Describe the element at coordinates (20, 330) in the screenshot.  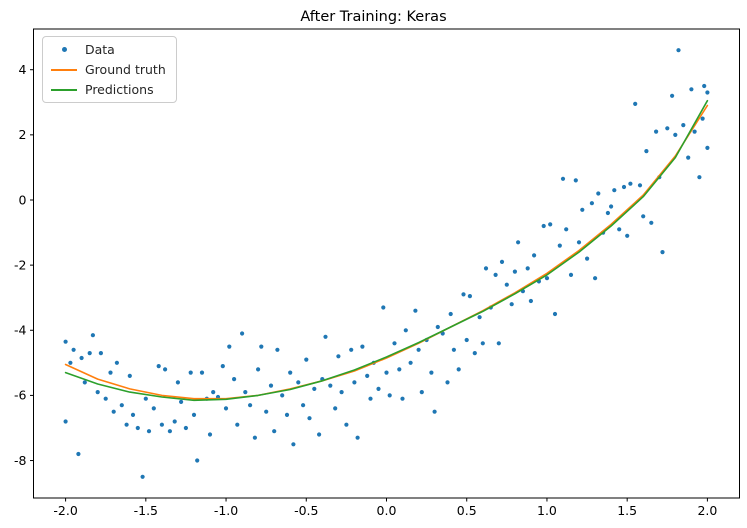
I see `y-tick-label: -4` at that location.